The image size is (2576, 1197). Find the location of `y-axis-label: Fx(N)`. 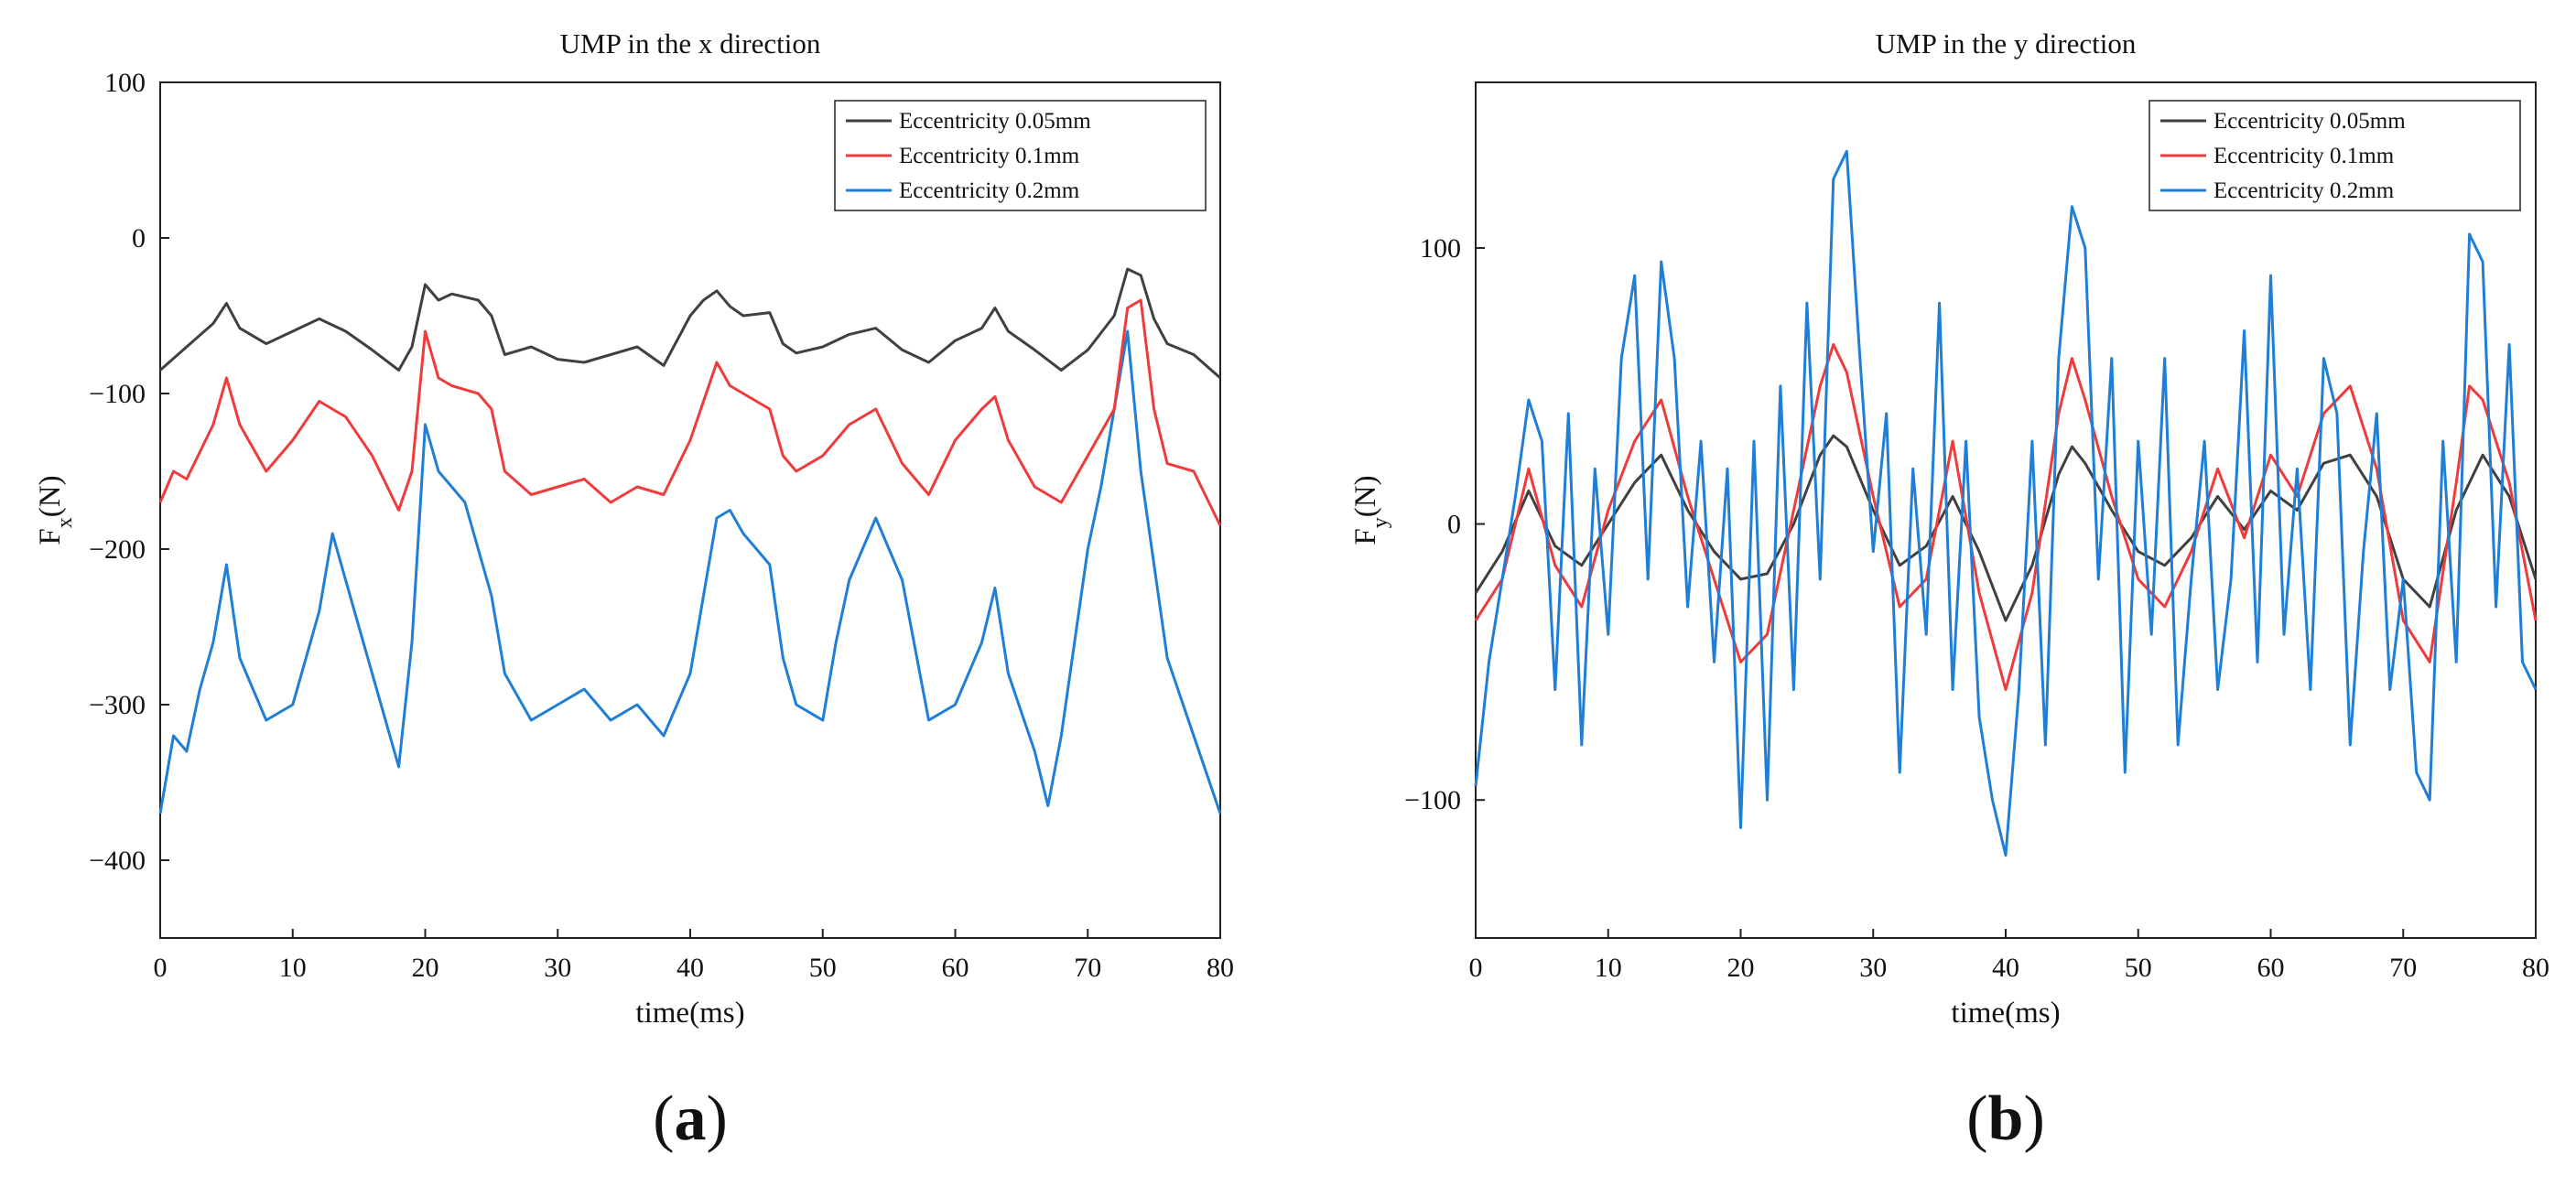

y-axis-label: Fx(N) is located at coordinates (56, 510).